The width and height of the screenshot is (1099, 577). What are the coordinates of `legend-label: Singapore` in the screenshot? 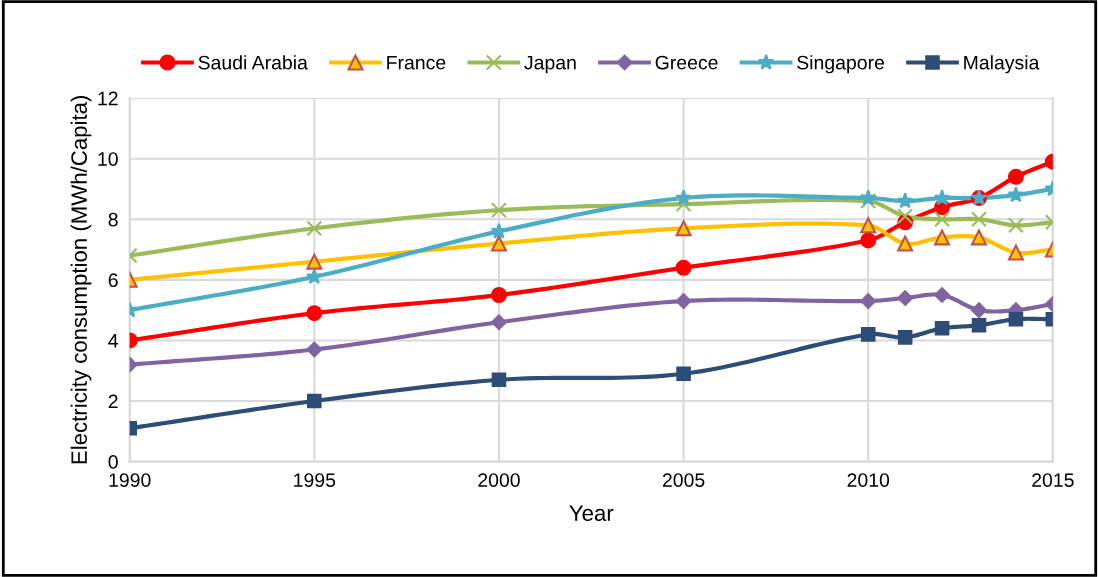 It's located at (841, 64).